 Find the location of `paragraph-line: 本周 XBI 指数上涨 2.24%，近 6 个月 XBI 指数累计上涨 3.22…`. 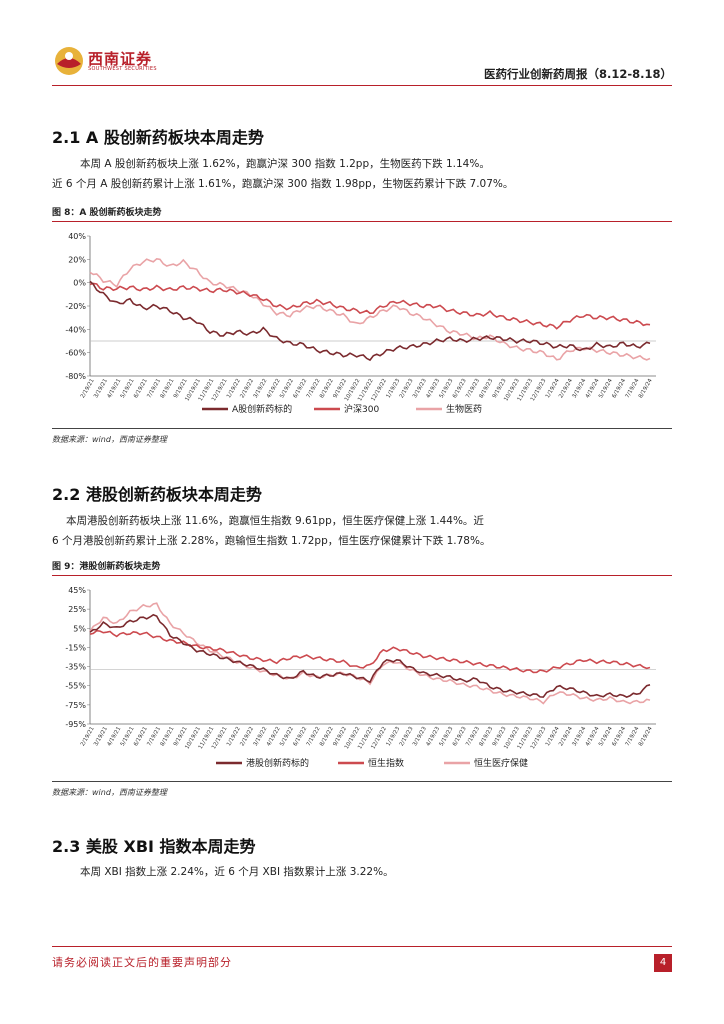

paragraph-line: 本周 XBI 指数上涨 2.24%，近 6 个月 XBI 指数累计上涨 3.22… is located at coordinates (237, 872).